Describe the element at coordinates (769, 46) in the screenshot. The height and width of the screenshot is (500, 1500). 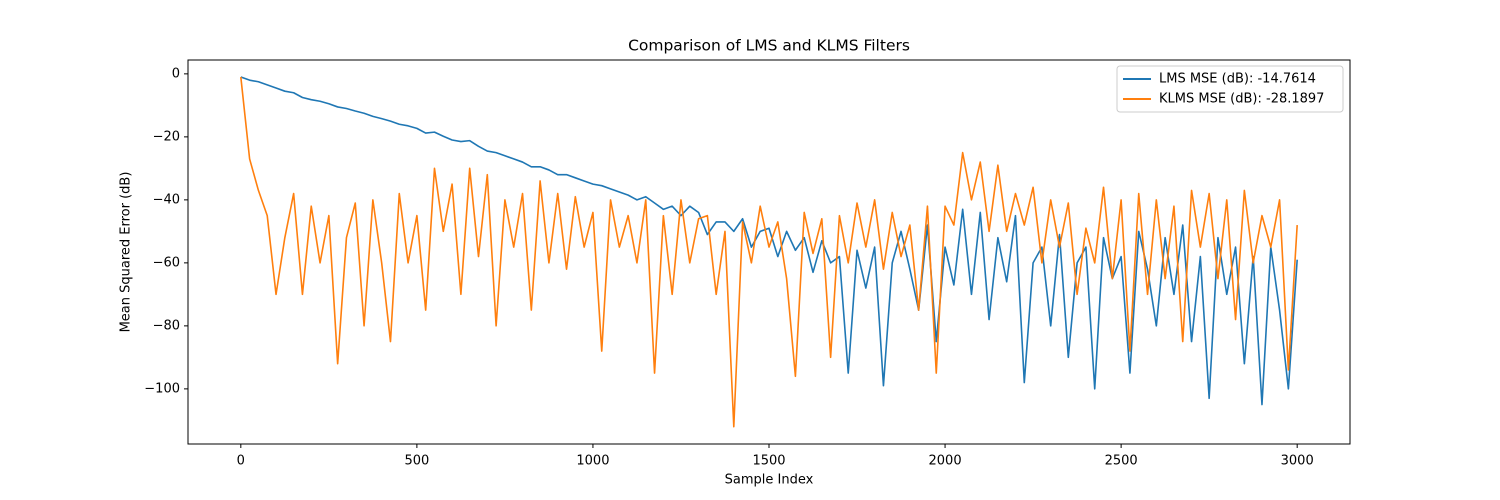
I see `chart-title: Comparison of LMS and KLMS Filters` at that location.